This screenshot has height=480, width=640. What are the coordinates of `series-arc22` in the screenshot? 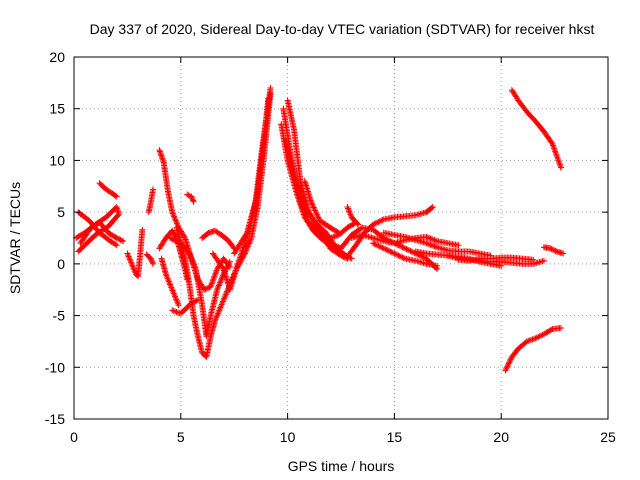 It's located at (321, 207).